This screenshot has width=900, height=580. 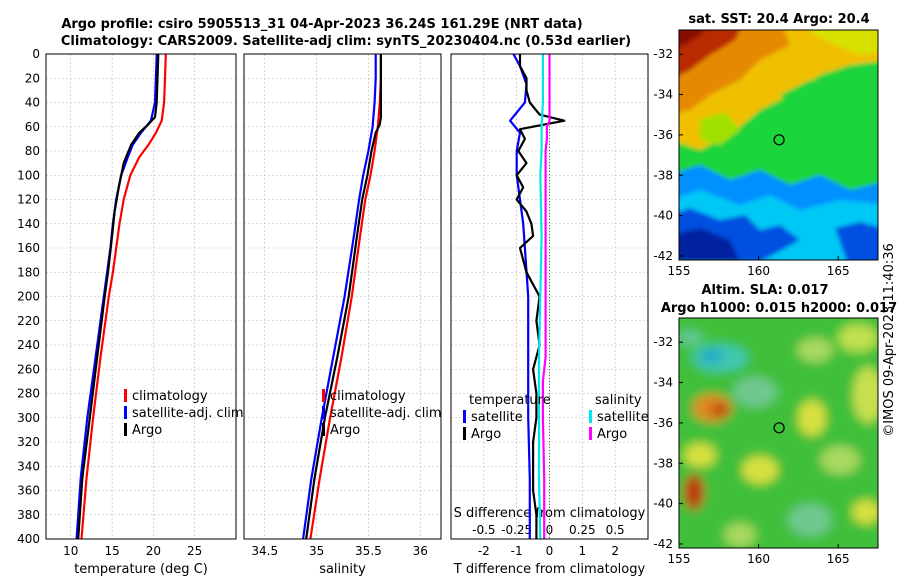 What do you see at coordinates (550, 513) in the screenshot?
I see `difference-s-axis-label: S difference from climatology` at bounding box center [550, 513].